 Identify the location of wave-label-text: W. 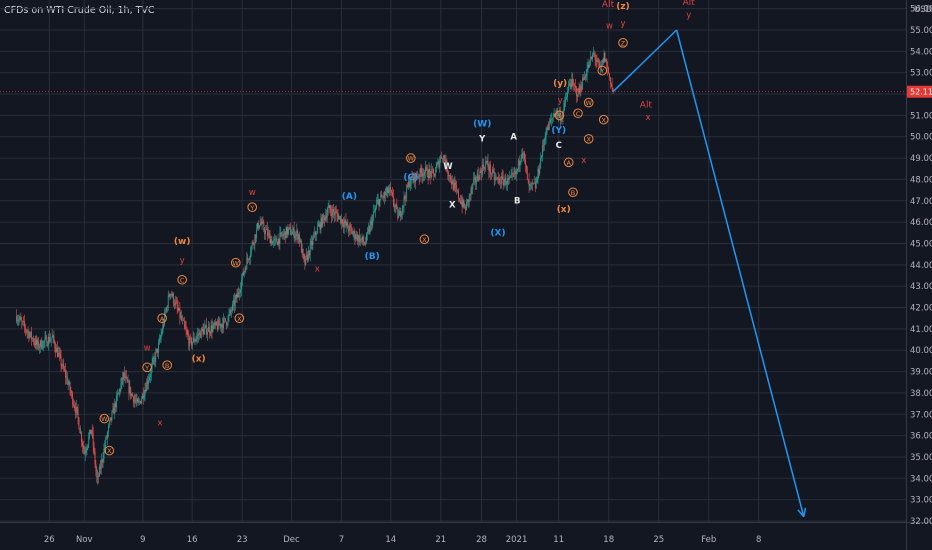
(448, 167).